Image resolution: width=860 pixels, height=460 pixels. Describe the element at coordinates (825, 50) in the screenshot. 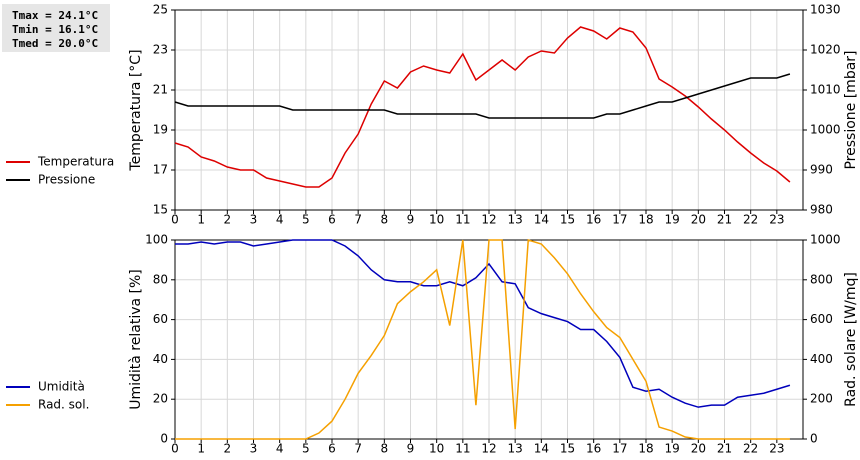

I see `y2-tick-label: 1020` at that location.